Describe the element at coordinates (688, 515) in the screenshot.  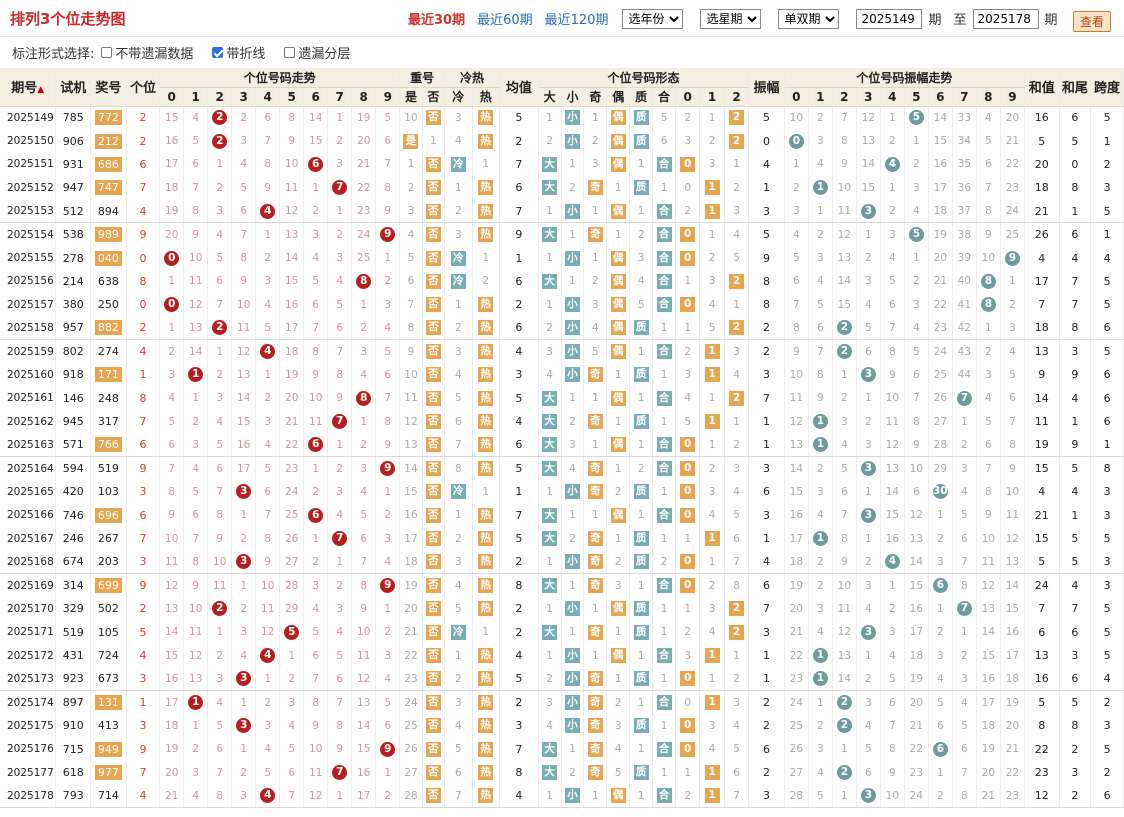
I see `r3-cell-mark: 0` at that location.